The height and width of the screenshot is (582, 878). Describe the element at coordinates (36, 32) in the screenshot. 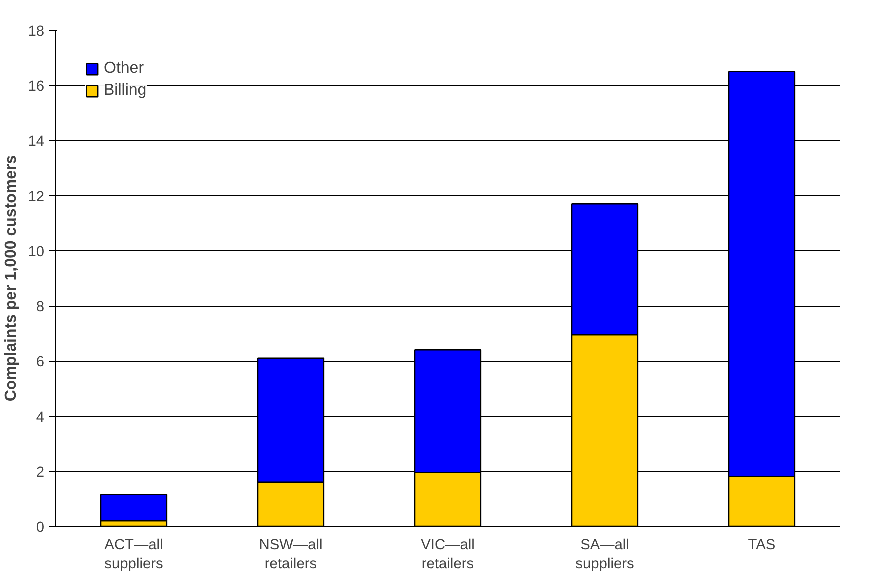

I see `y-tick-label: 18` at that location.